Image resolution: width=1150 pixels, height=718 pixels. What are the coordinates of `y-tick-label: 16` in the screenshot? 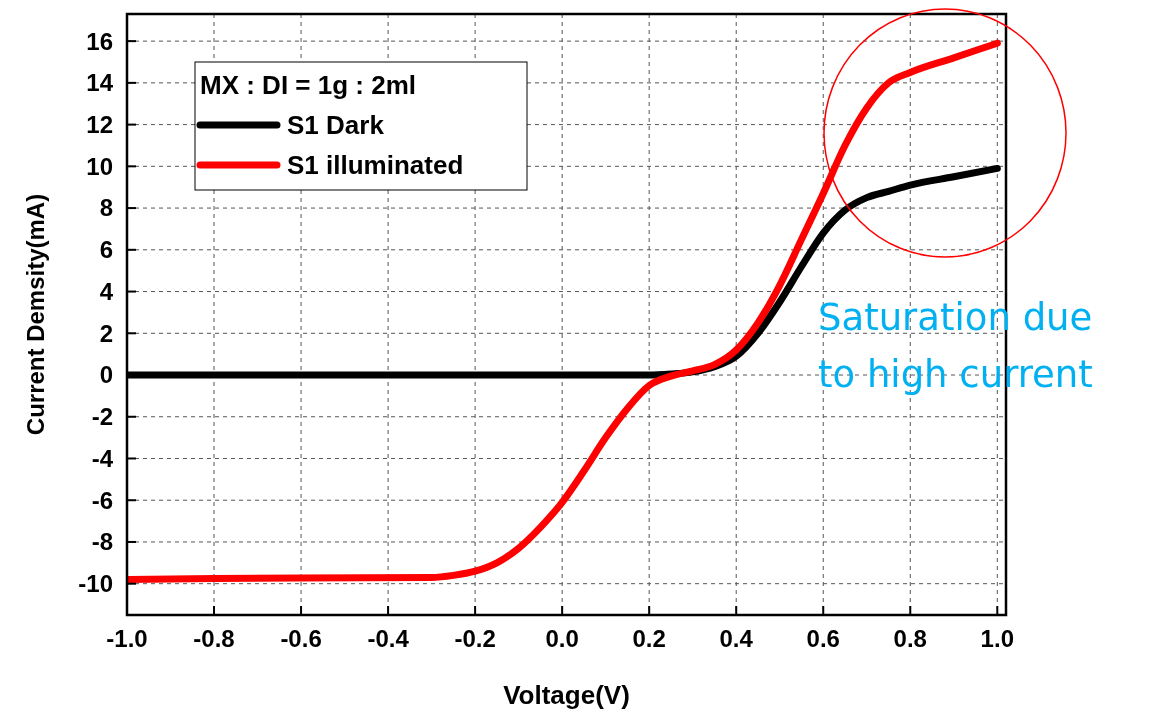 It's located at (99, 41).